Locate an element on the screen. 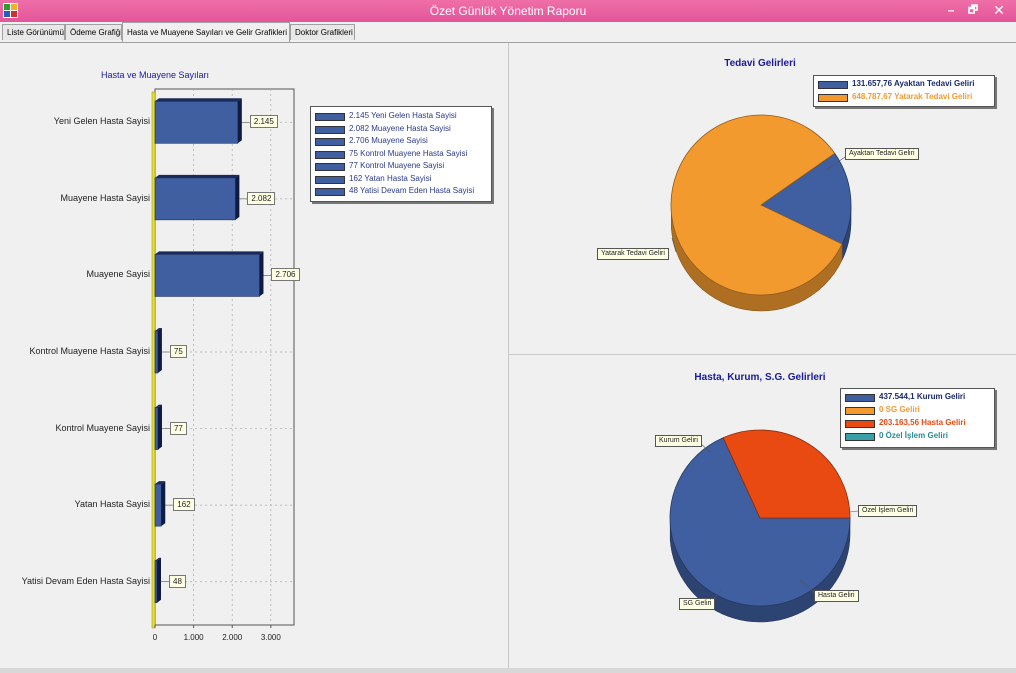 The image size is (1016, 673). pie-label-ayaktan: Ayaktan Tedavi Geliri is located at coordinates (882, 154).